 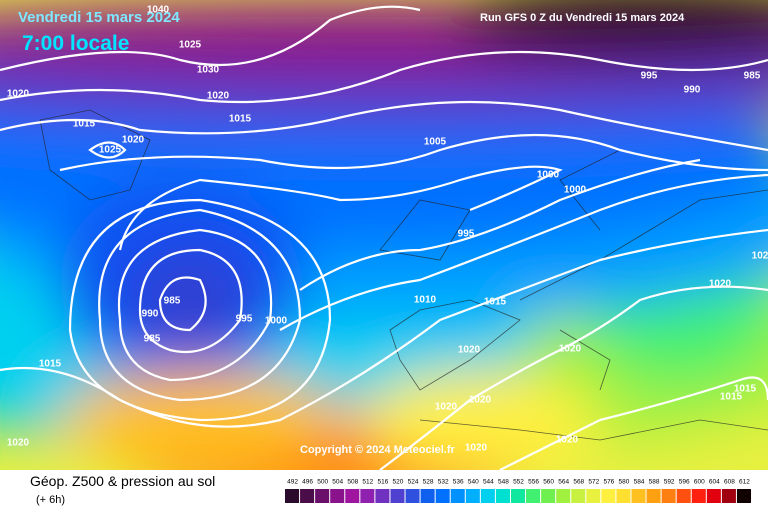 What do you see at coordinates (548, 482) in the screenshot?
I see `legend-tick-label: 560` at bounding box center [548, 482].